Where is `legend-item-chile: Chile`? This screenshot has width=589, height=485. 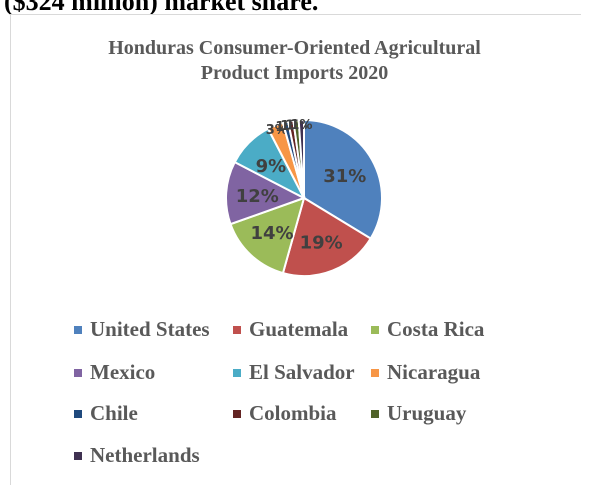
legend-item-chile: Chile is located at coordinates (106, 413).